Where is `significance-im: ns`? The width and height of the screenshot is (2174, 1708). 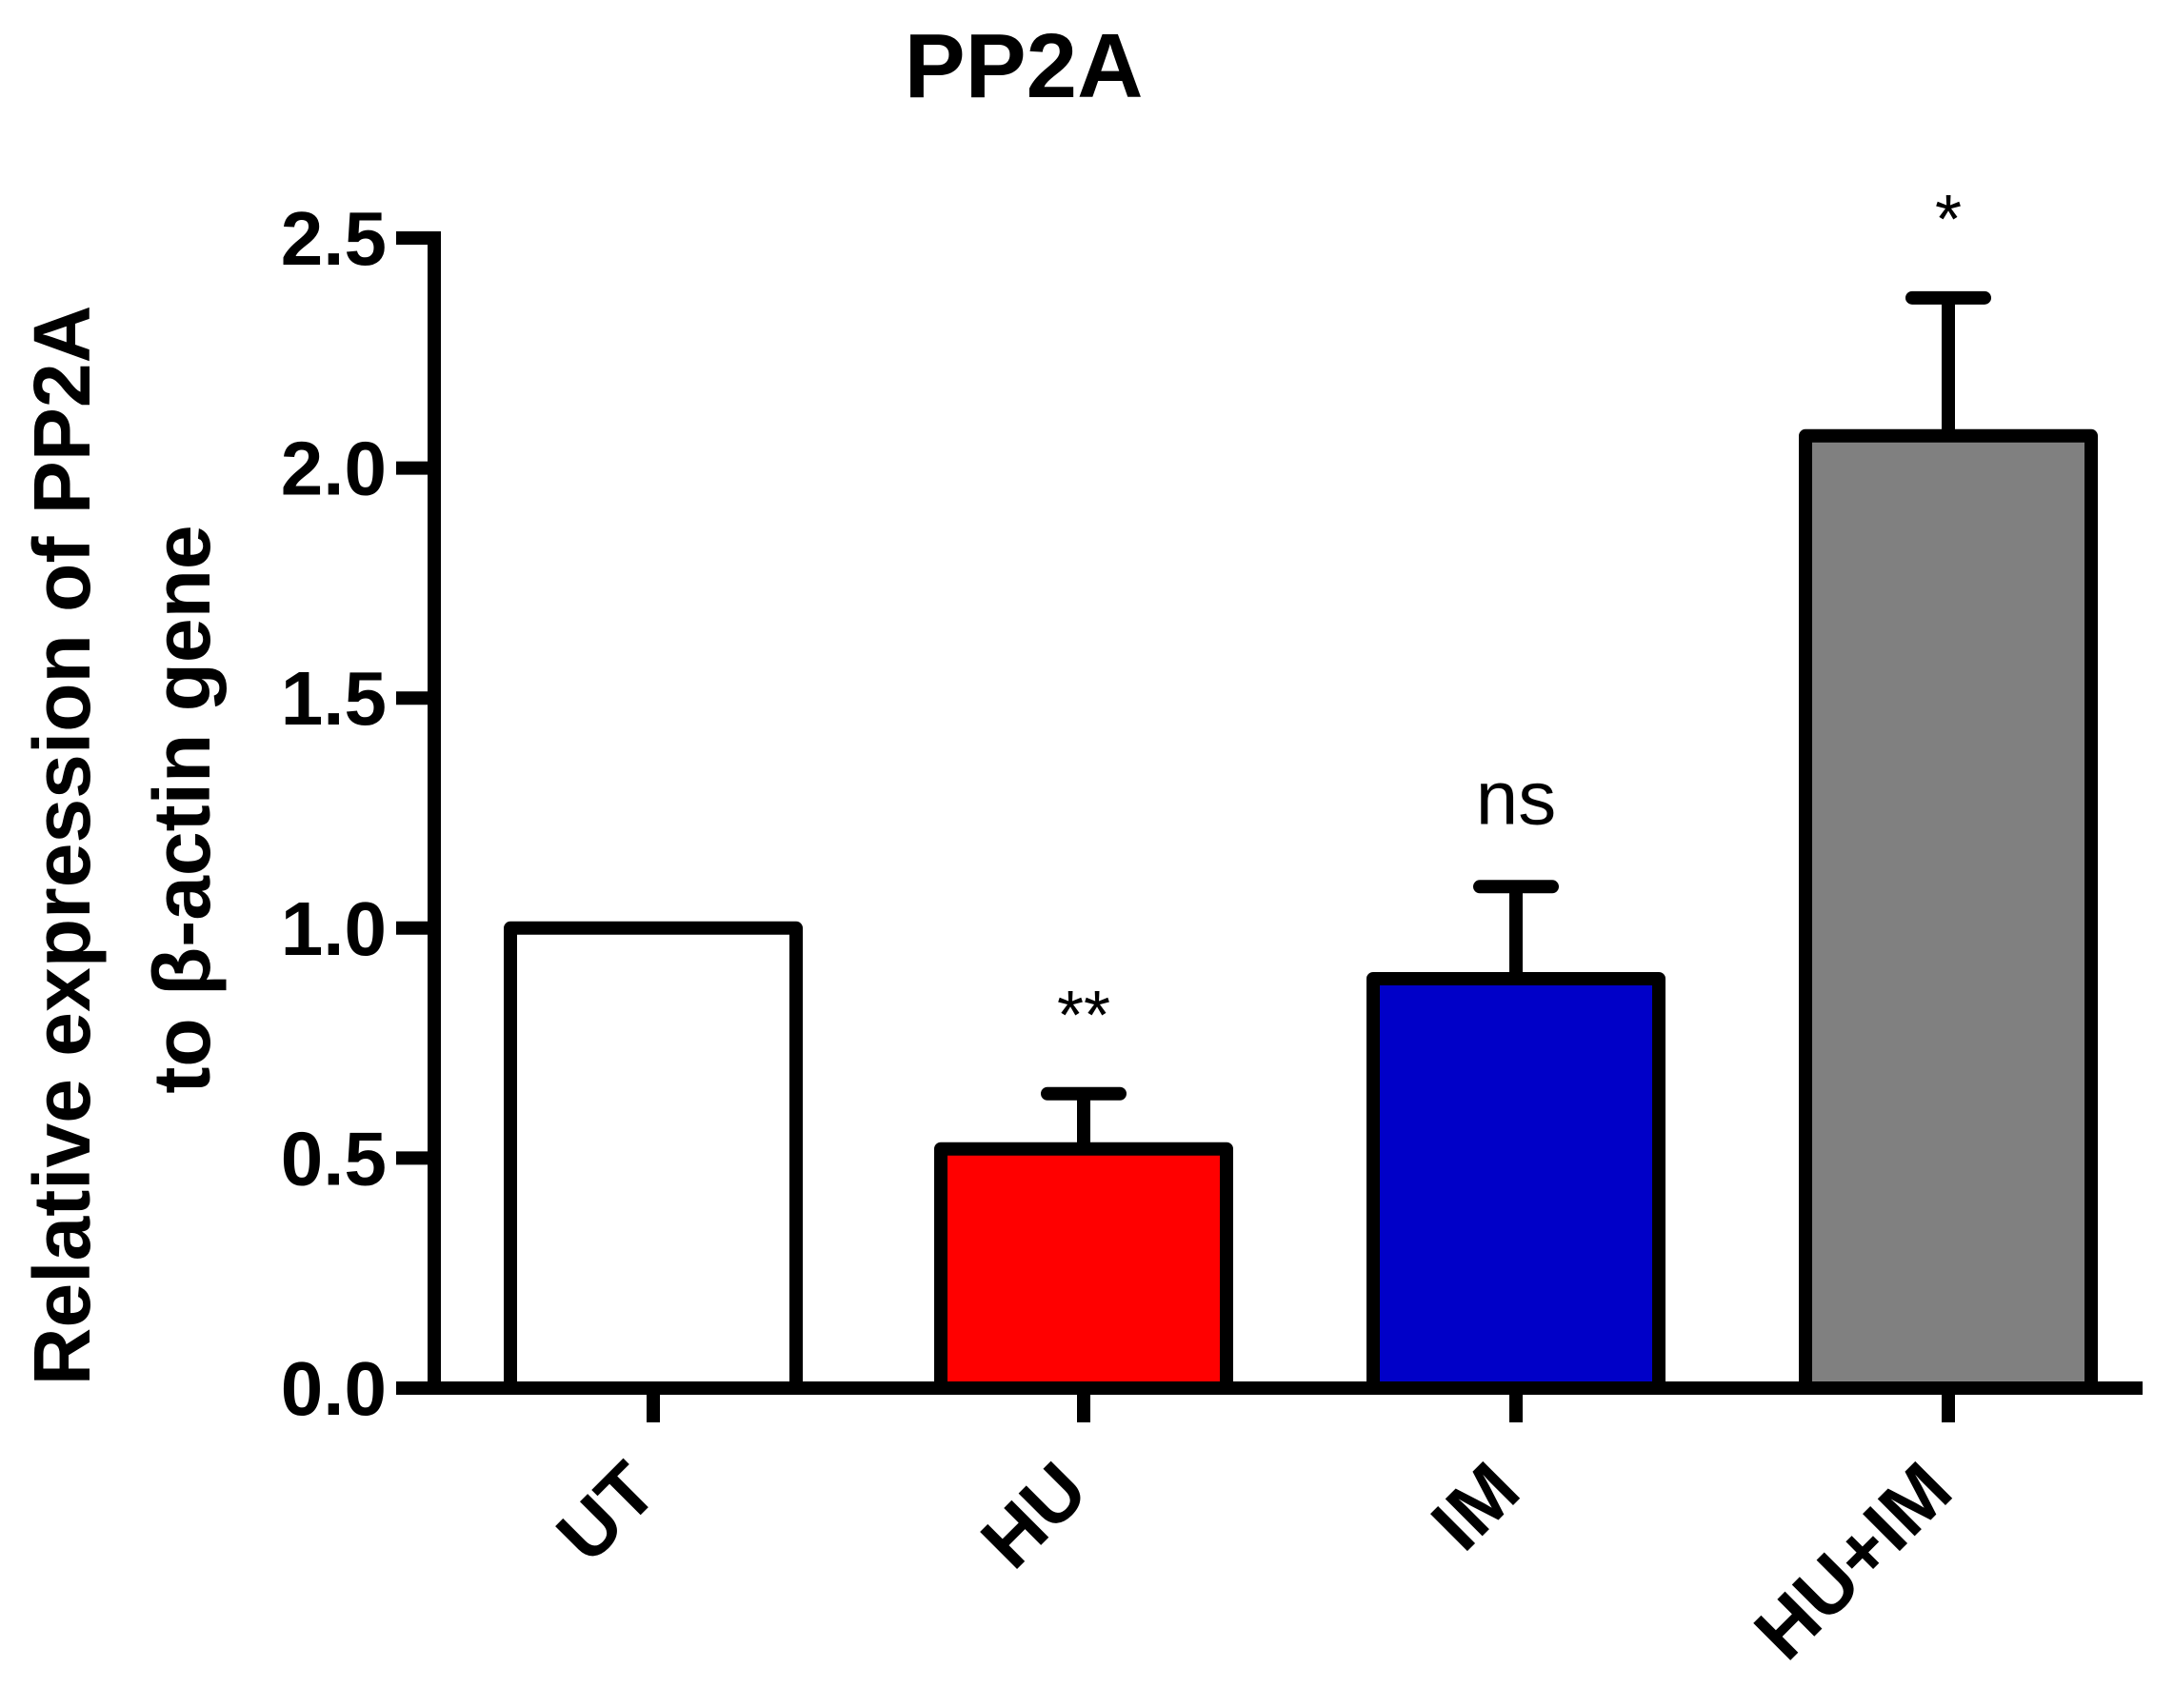 significance-im: ns is located at coordinates (1516, 797).